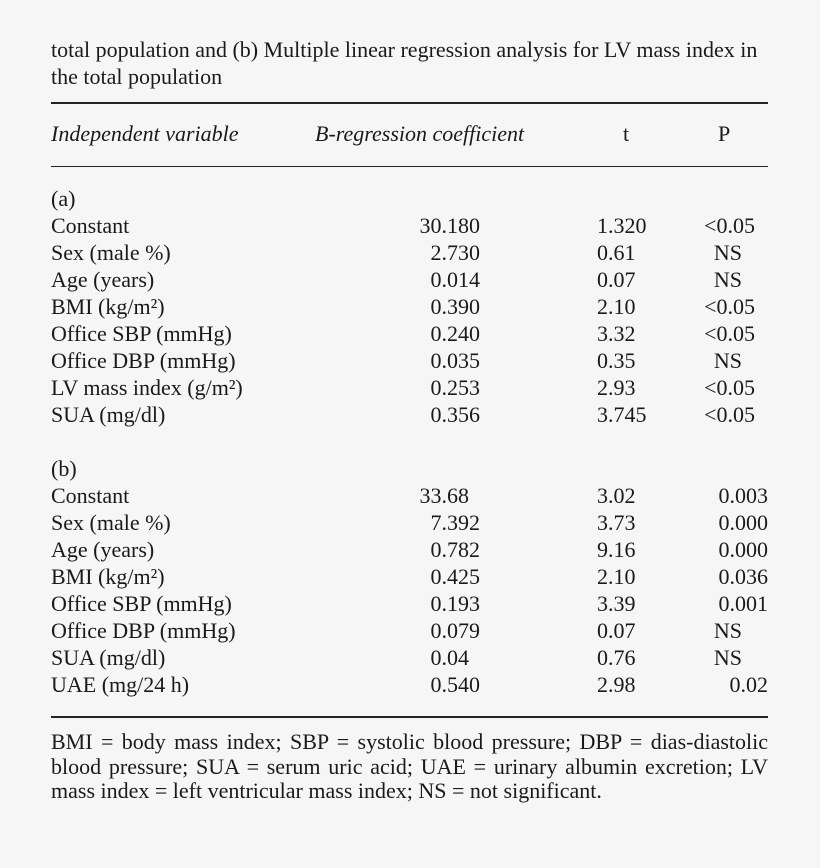 This screenshot has height=868, width=820. Describe the element at coordinates (616, 657) in the screenshot. I see `t-cell: 0.76` at that location.